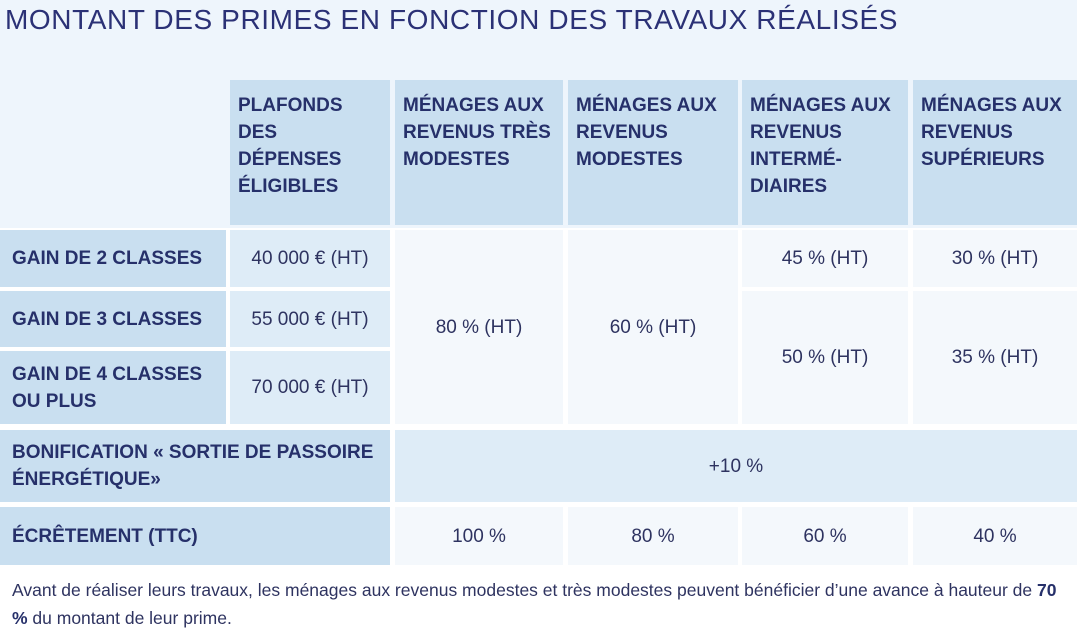  Describe the element at coordinates (825, 536) in the screenshot. I see `ecretement-intermediaires: 60 %` at that location.